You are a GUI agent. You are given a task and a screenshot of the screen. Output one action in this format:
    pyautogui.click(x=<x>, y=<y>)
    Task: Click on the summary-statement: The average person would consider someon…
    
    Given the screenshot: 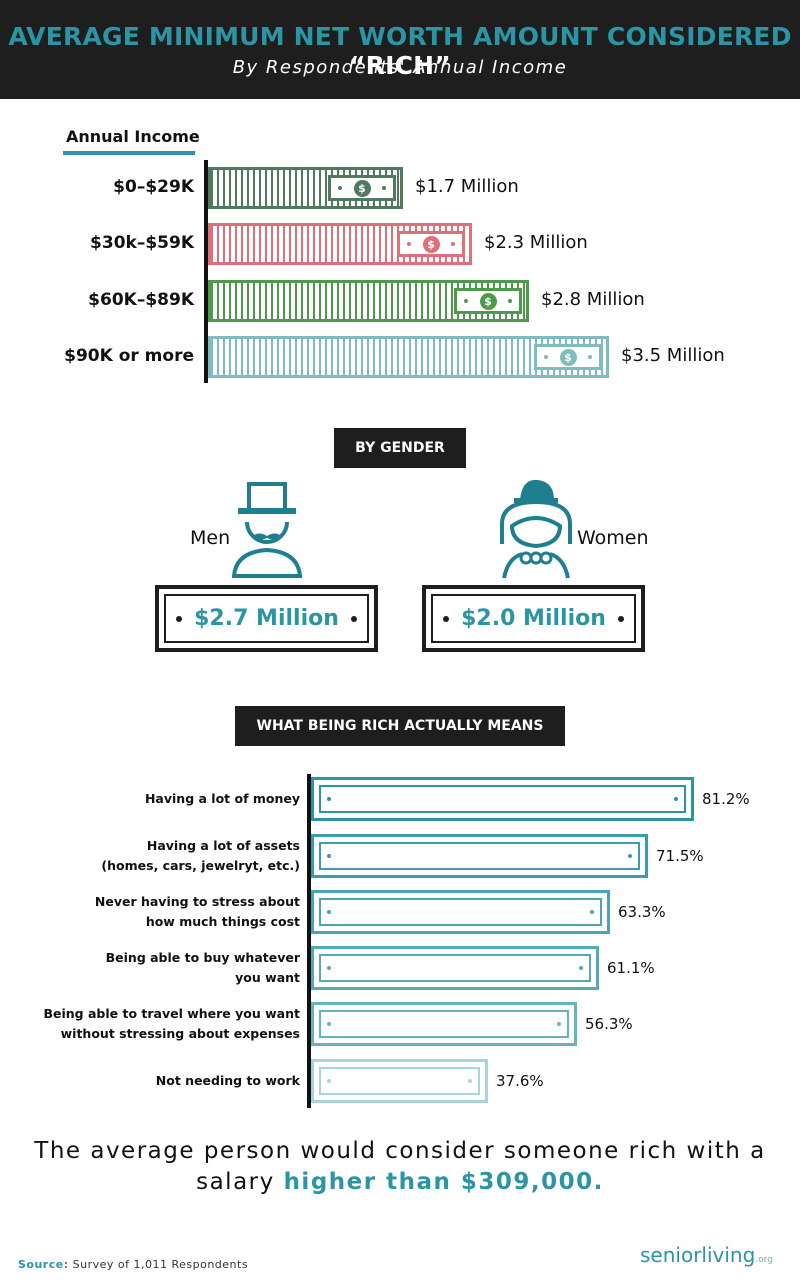 What is the action you would take?
    pyautogui.click(x=400, y=1167)
    